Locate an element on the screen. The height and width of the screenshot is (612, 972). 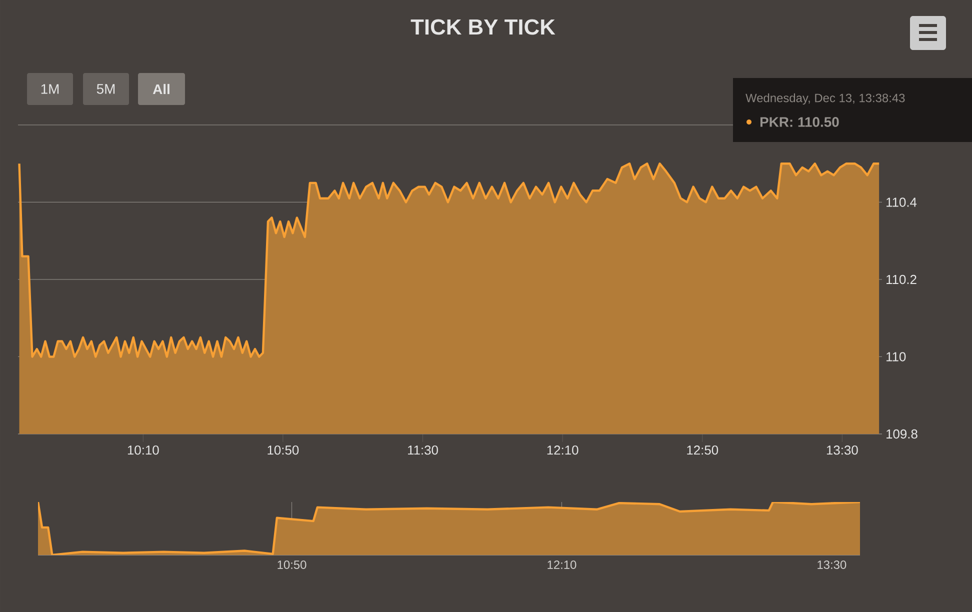
x-tick-label: 10:10 is located at coordinates (143, 450).